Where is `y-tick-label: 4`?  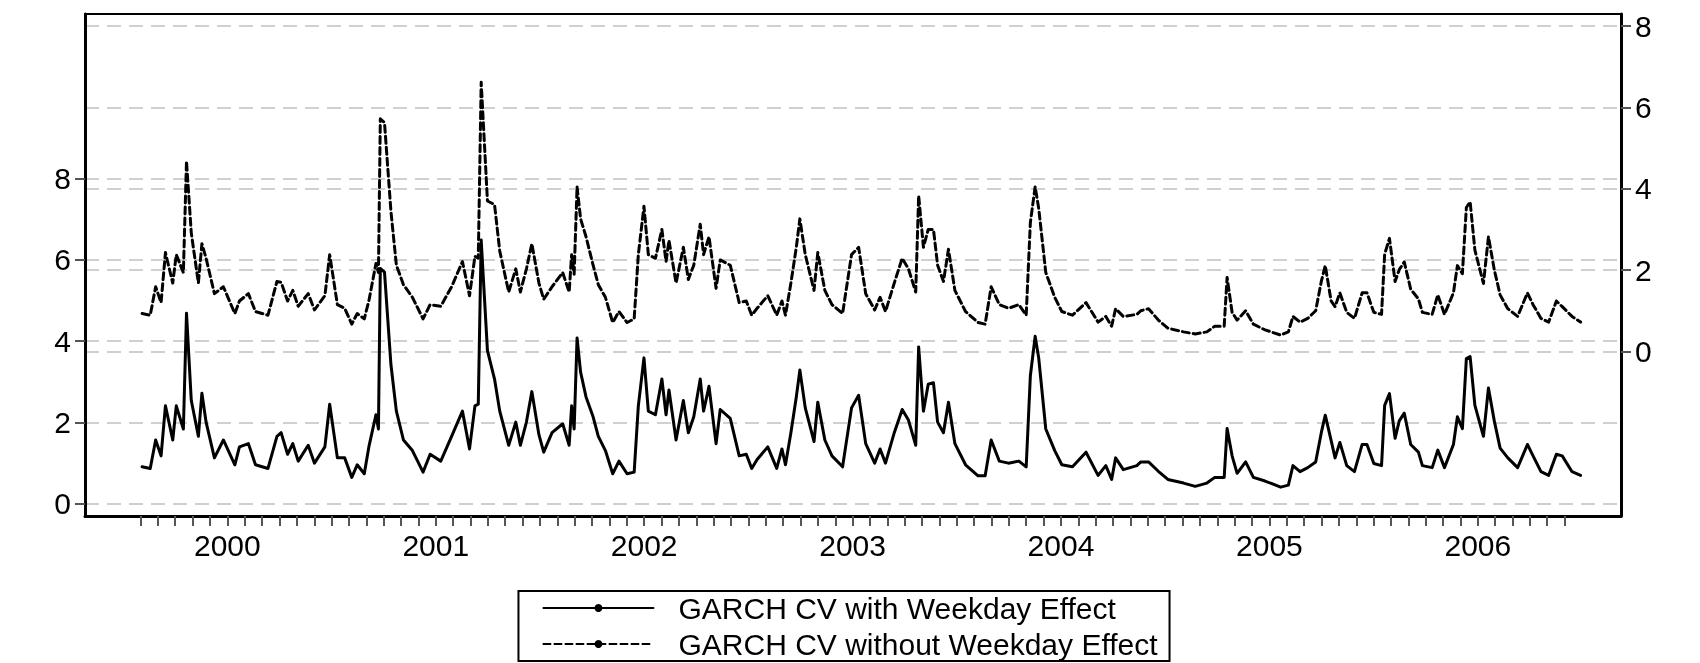
y-tick-label: 4 is located at coordinates (62, 341).